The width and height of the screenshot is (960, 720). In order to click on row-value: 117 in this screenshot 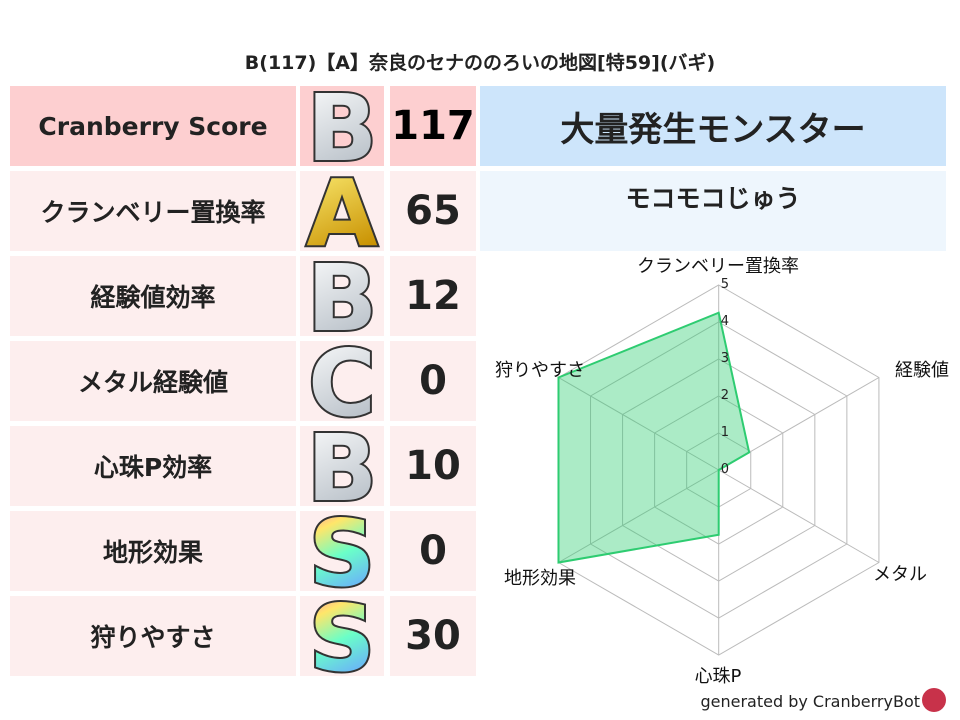, I will do `click(433, 126)`.